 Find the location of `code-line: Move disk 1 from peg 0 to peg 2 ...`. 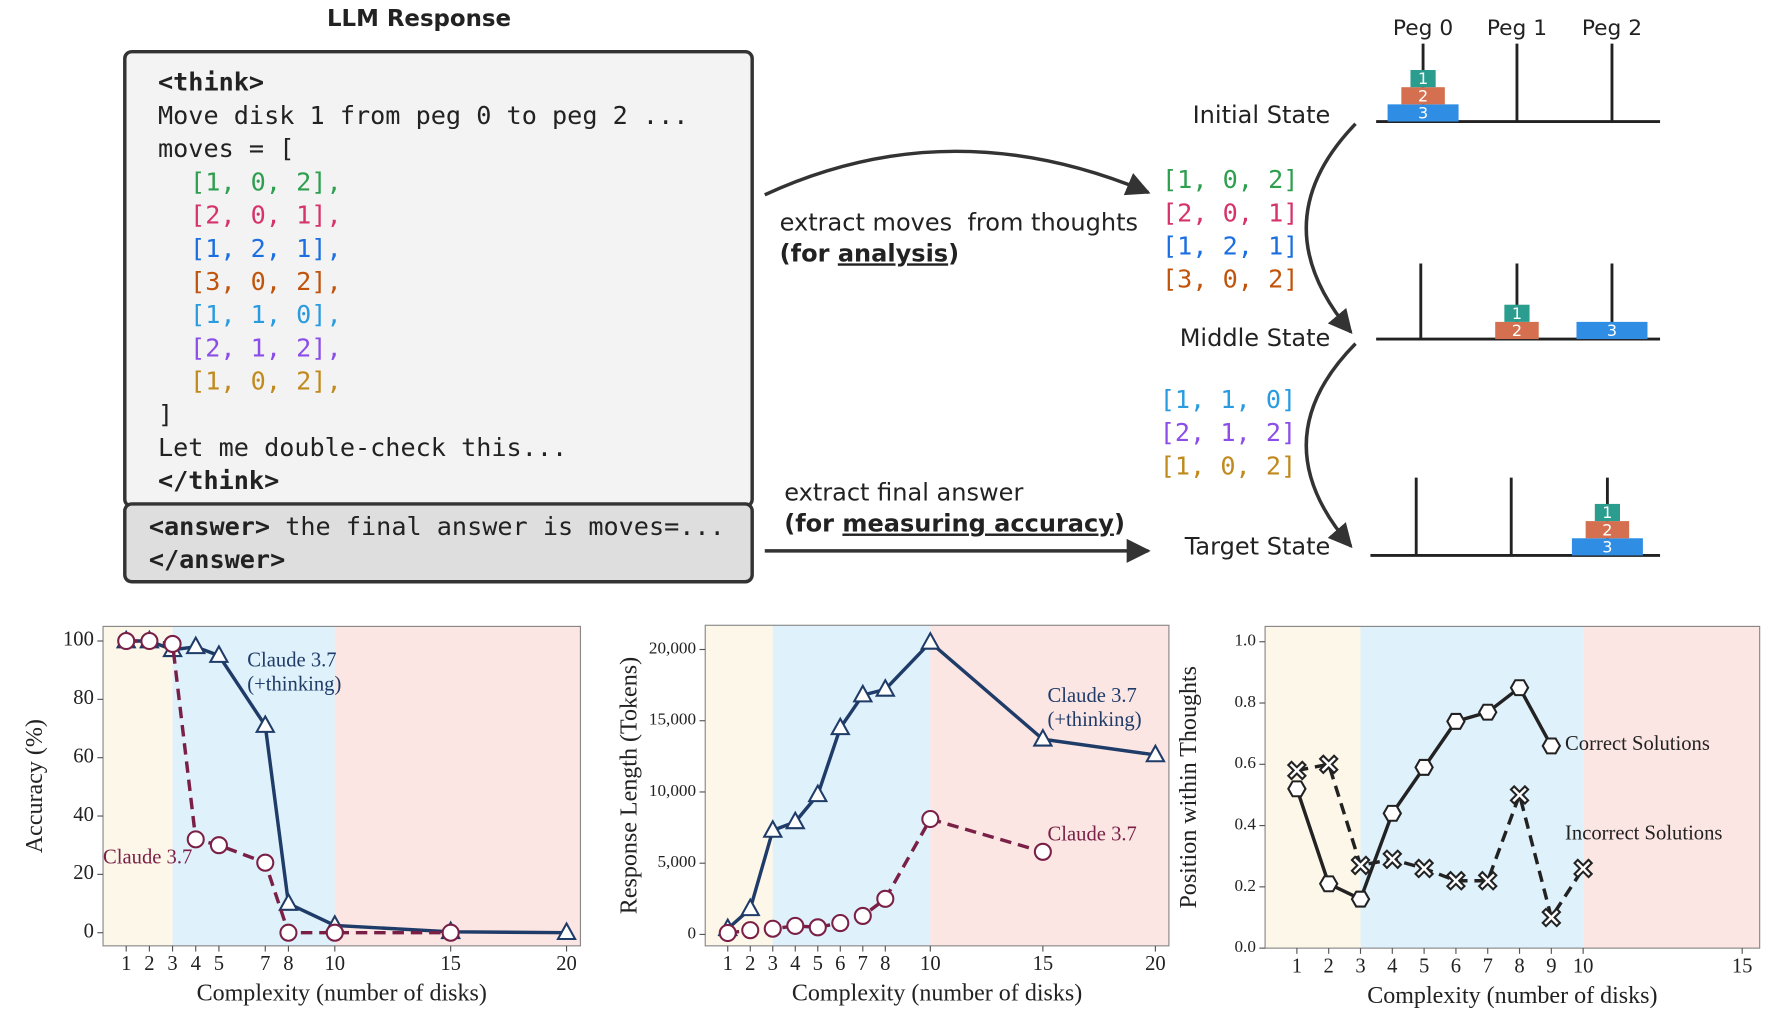

code-line: Move disk 1 from peg 0 to peg 2 ... is located at coordinates (423, 115).